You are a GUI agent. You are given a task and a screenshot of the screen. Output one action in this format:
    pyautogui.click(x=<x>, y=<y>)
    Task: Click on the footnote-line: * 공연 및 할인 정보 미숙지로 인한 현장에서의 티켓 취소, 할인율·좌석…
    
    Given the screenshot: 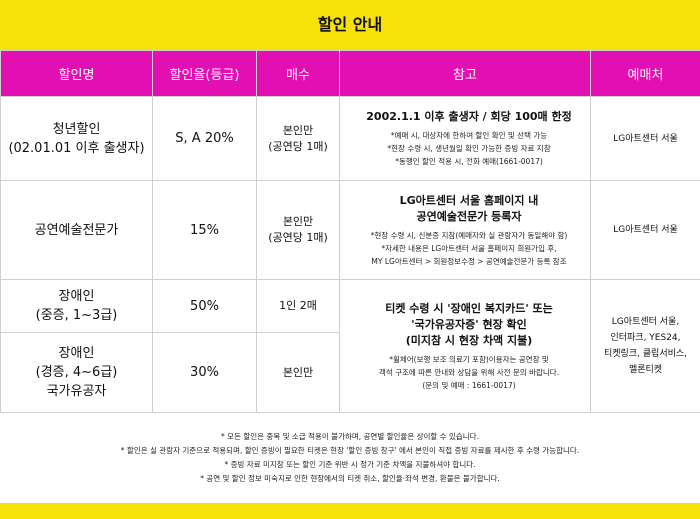 What is the action you would take?
    pyautogui.click(x=350, y=478)
    